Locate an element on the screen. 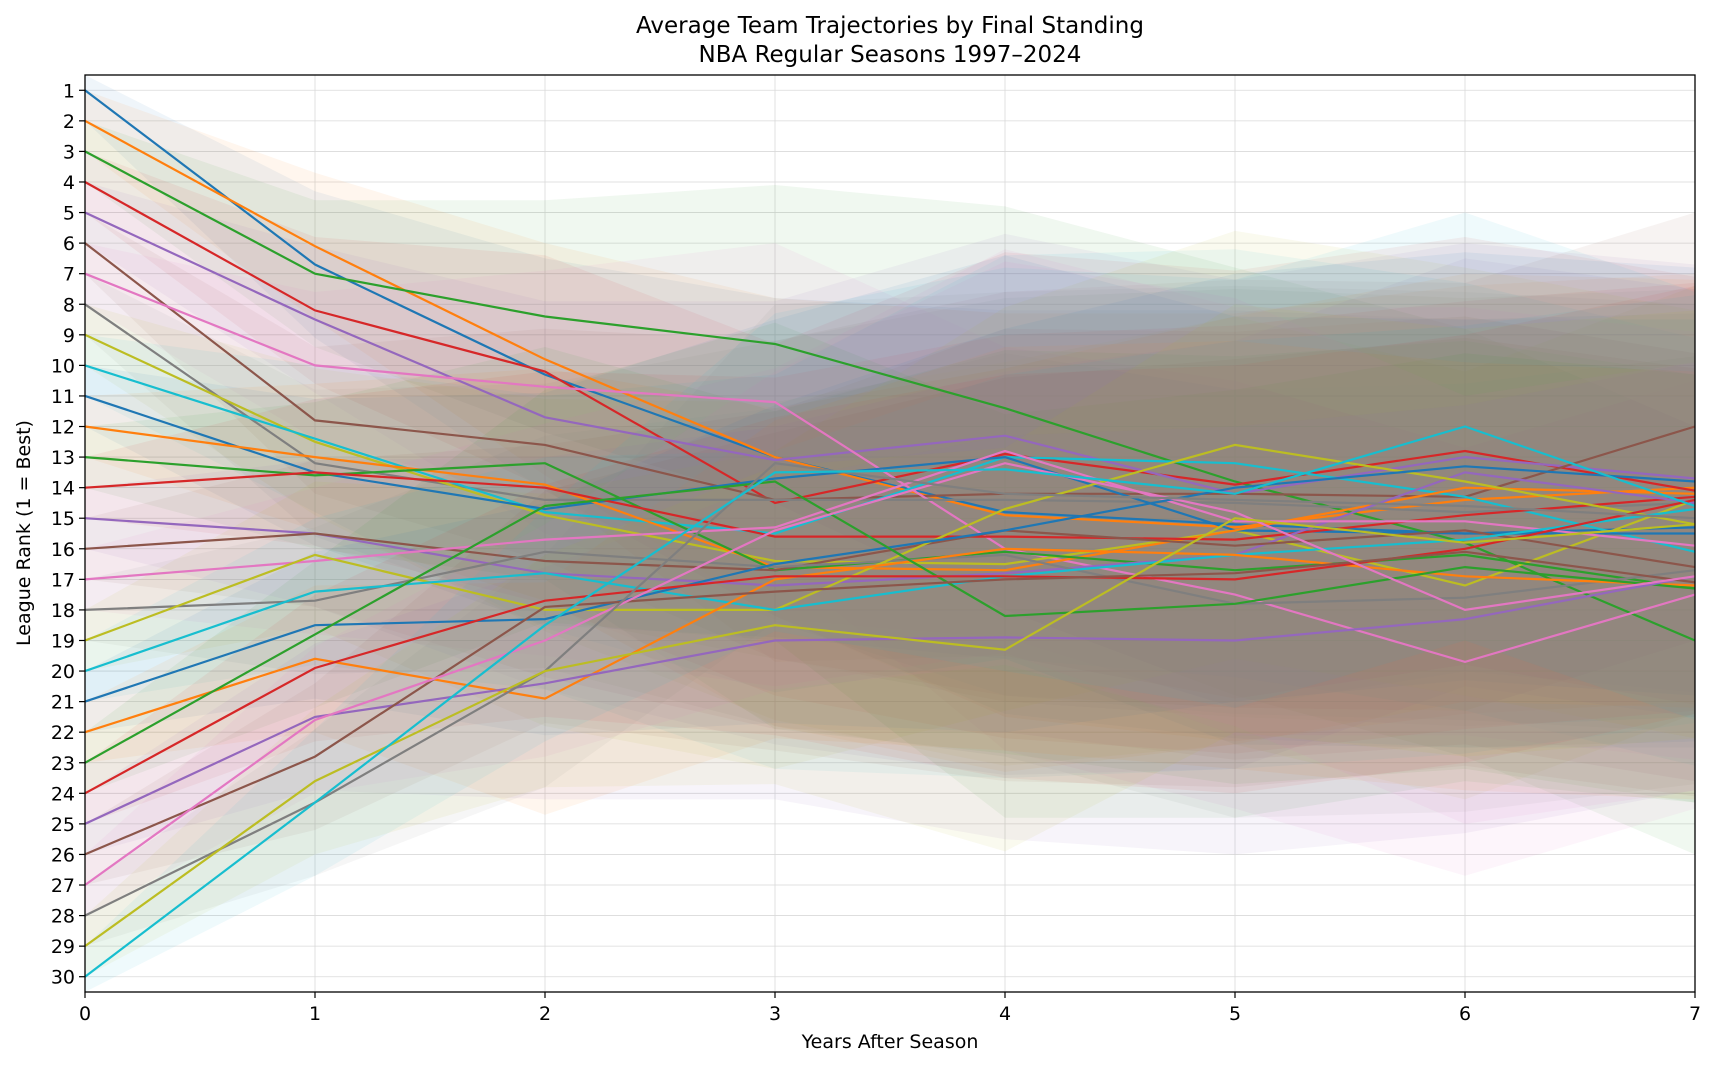 Image resolution: width=1710 pixels, height=1065 pixels. y-axis-label: League Rank (1 = Best) is located at coordinates (24, 533).